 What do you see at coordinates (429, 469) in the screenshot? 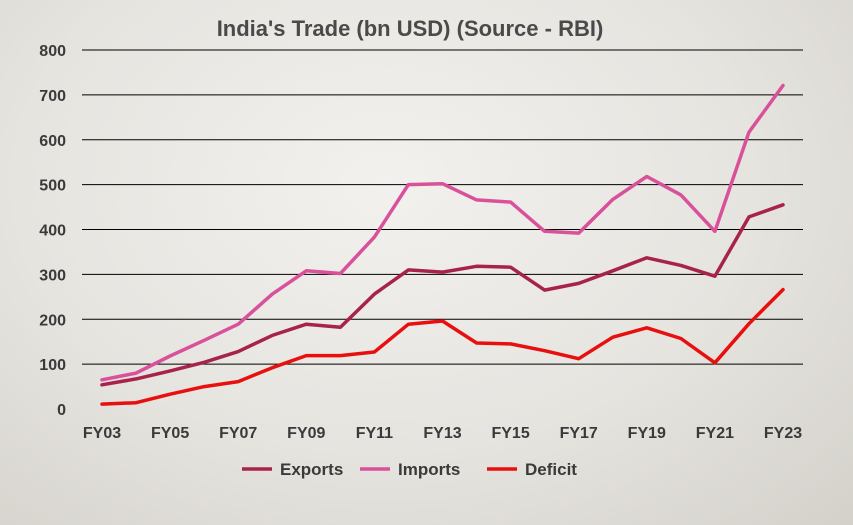
I see `legend-label-imports: Imports` at bounding box center [429, 469].